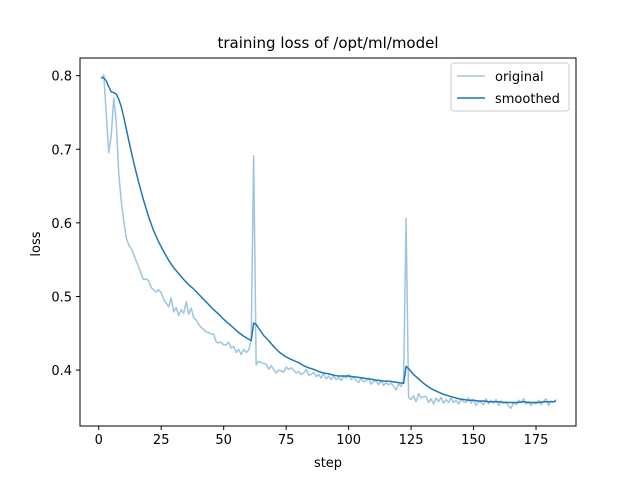  Describe the element at coordinates (36, 243) in the screenshot. I see `y-axis-label: loss` at that location.